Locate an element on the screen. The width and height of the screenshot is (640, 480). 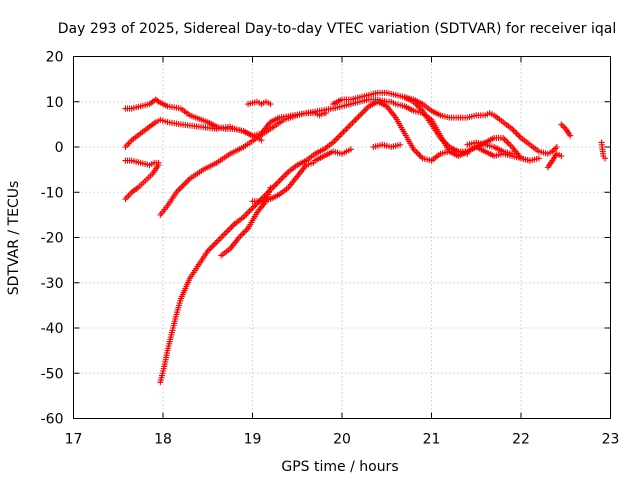
y-tick-label: 0 is located at coordinates (59, 148).